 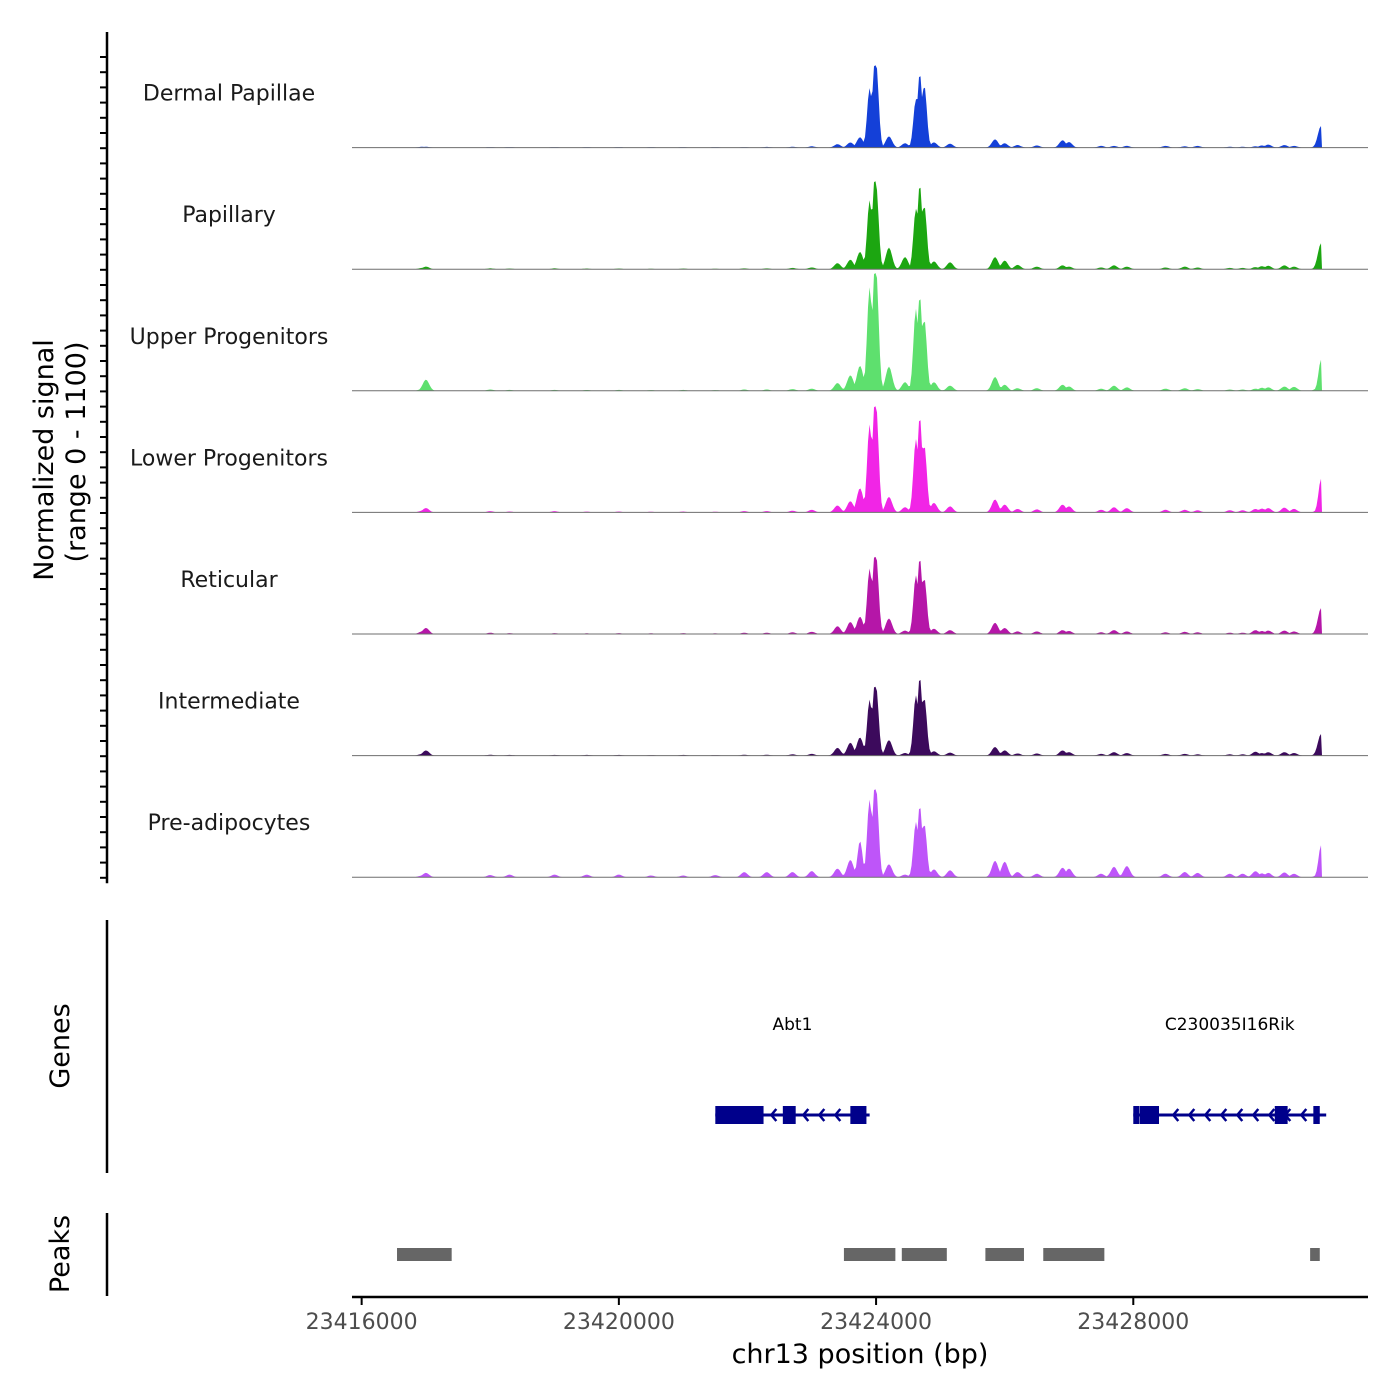 I want to click on track-label: Pre-adipocytes, so click(x=229, y=823).